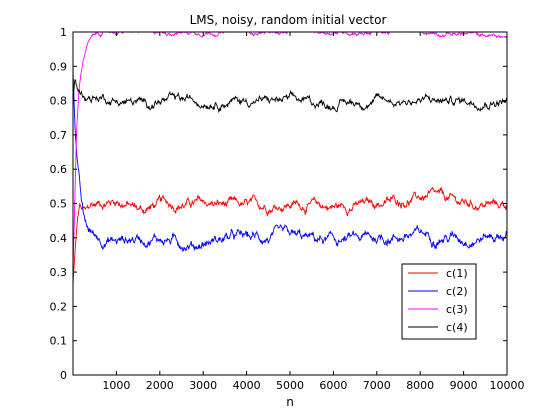 This screenshot has width=560, height=420. I want to click on x-tick-label: 3000, so click(203, 385).